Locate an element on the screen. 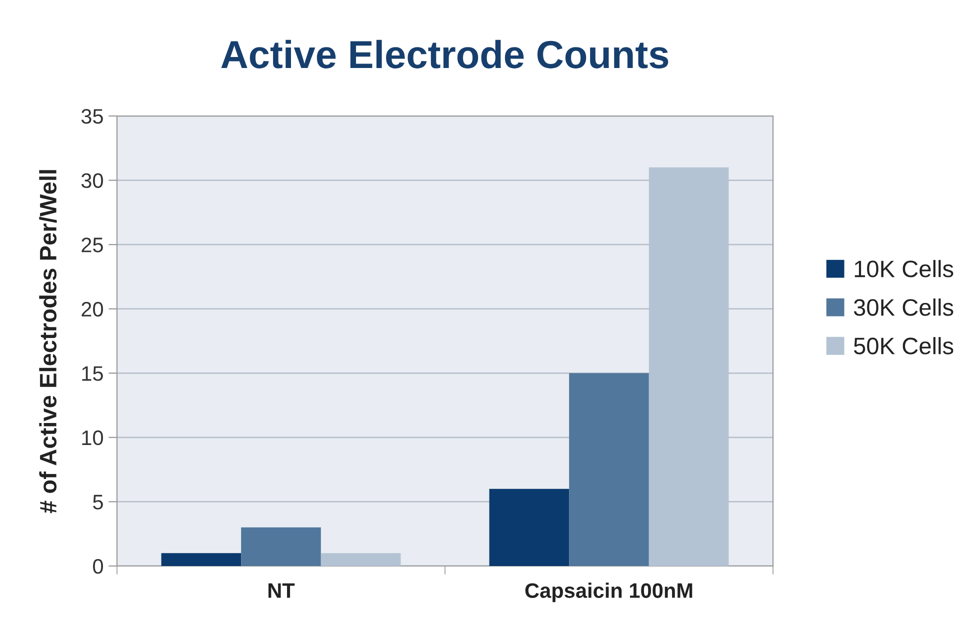 This screenshot has height=624, width=959. legend-label: 10K Cells is located at coordinates (904, 269).